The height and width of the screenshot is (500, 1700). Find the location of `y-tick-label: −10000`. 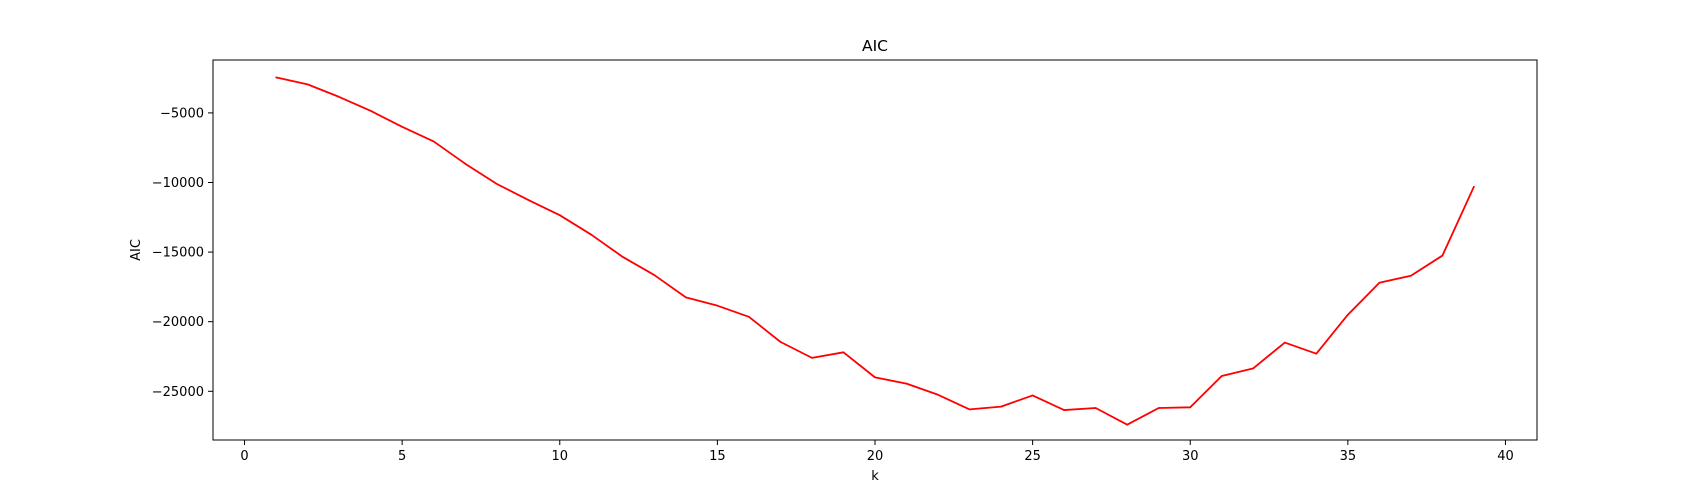

y-tick-label: −10000 is located at coordinates (178, 183).